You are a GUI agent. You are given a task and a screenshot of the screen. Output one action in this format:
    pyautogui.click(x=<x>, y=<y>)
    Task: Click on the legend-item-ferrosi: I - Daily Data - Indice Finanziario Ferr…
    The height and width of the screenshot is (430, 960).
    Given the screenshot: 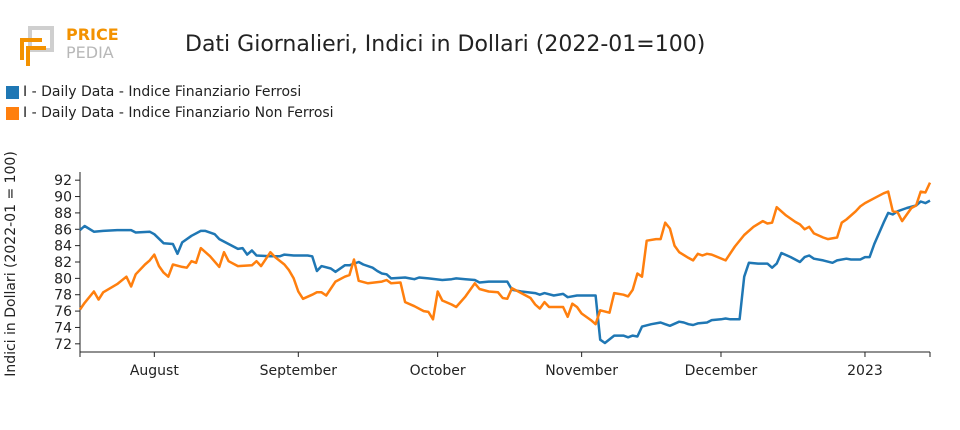 What is the action you would take?
    pyautogui.click(x=153, y=92)
    